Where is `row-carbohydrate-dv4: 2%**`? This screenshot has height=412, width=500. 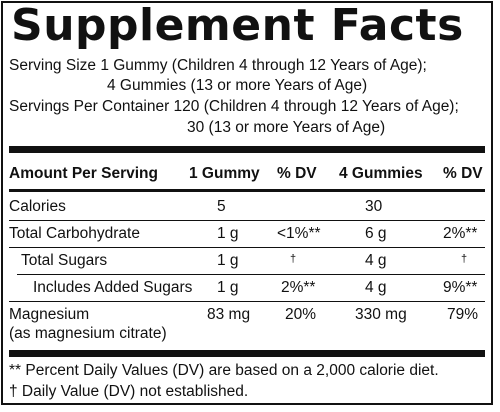 row-carbohydrate-dv4: 2%** is located at coordinates (460, 233).